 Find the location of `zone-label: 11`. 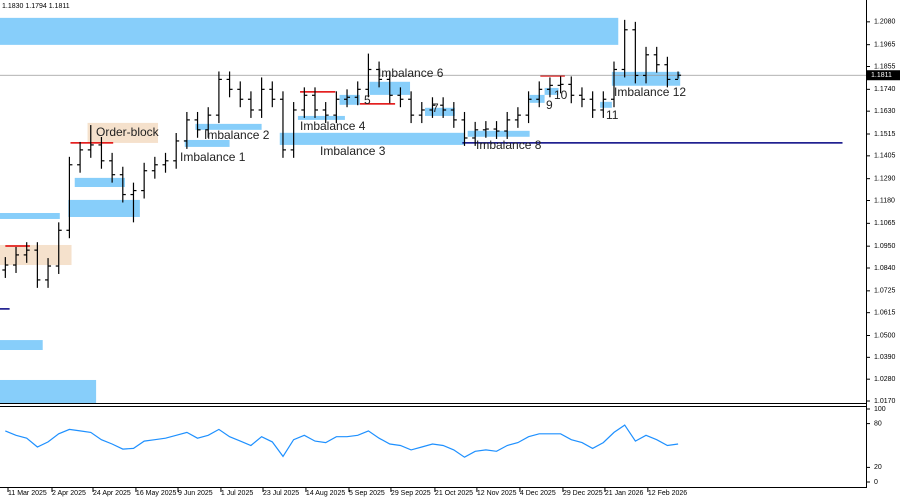

zone-label: 11 is located at coordinates (612, 115).